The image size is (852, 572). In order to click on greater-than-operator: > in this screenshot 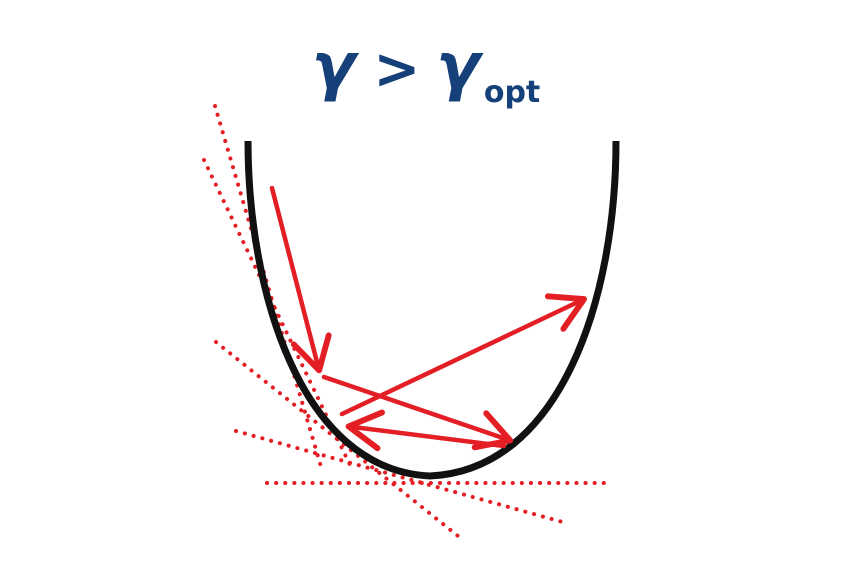, I will do `click(397, 69)`.